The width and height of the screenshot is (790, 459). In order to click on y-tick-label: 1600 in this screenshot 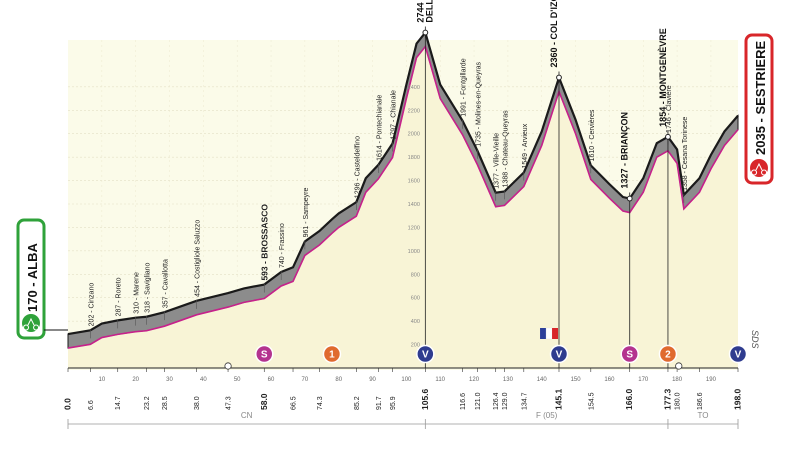, I will do `click(414, 182)`.